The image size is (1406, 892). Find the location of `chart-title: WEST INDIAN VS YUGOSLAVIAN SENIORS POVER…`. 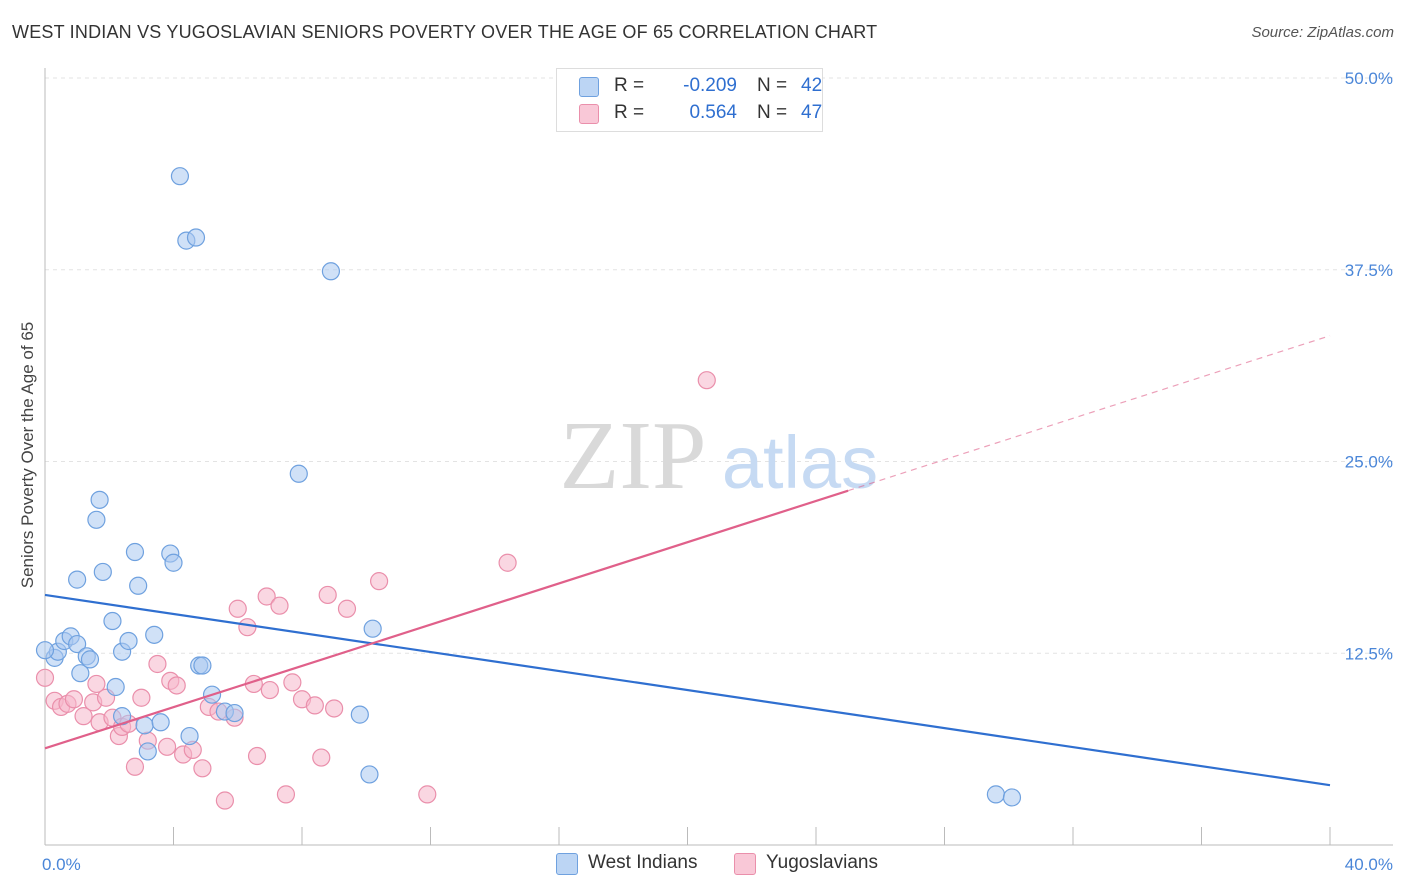

chart-title: WEST INDIAN VS YUGOSLAVIAN SENIORS POVER… is located at coordinates (445, 32).